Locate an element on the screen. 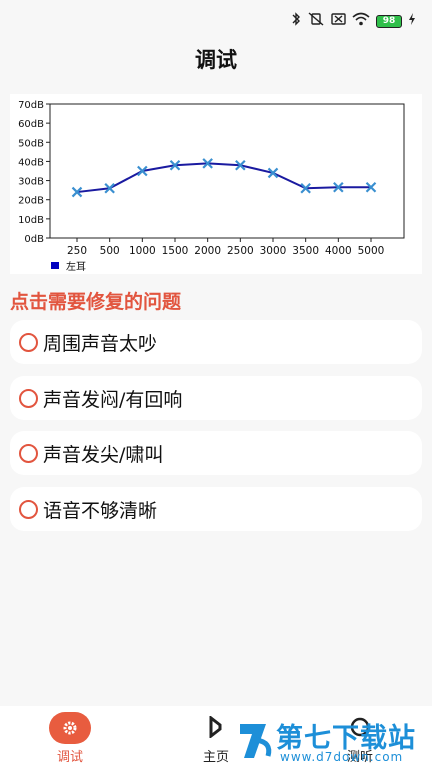  problem-option-muffled: 声音发闷/有回响 is located at coordinates (216, 398).